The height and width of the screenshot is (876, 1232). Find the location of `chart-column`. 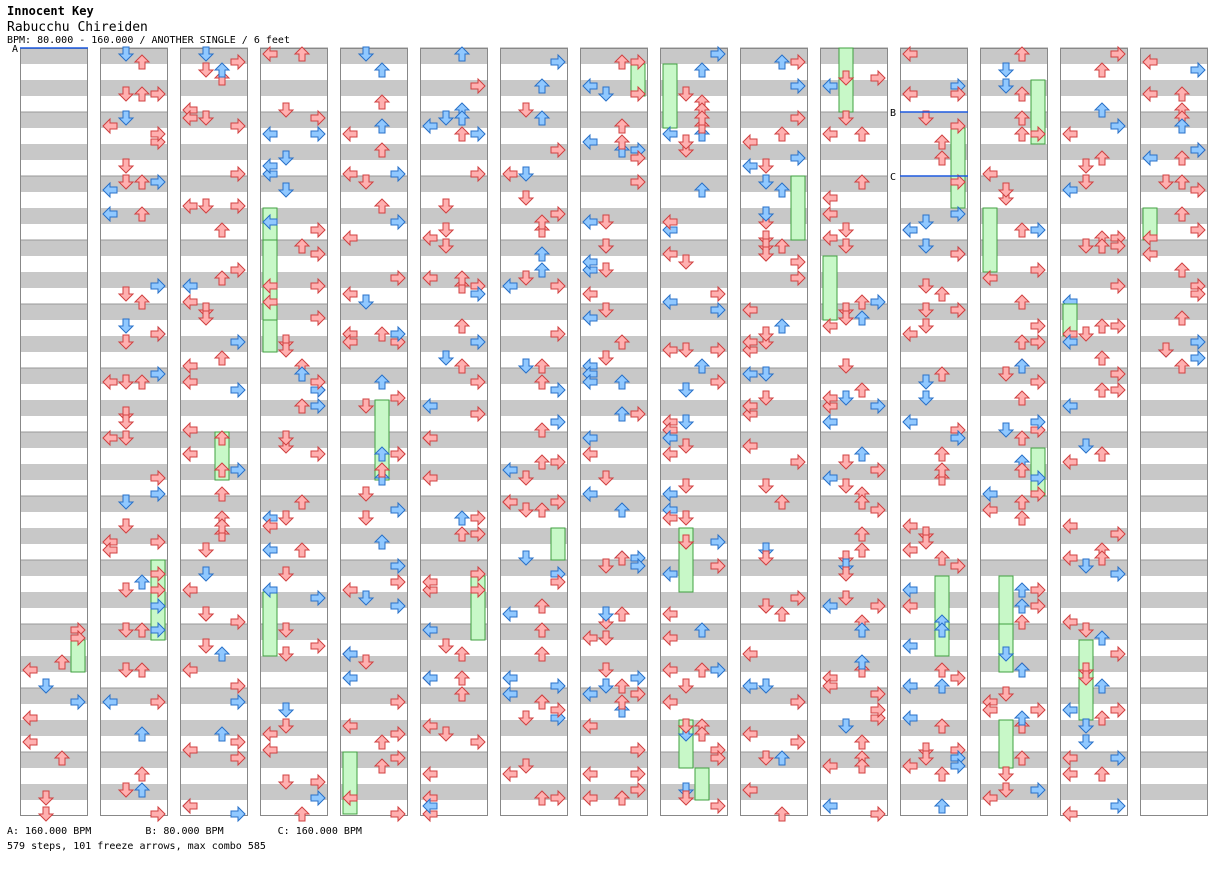

chart-column is located at coordinates (854, 435).